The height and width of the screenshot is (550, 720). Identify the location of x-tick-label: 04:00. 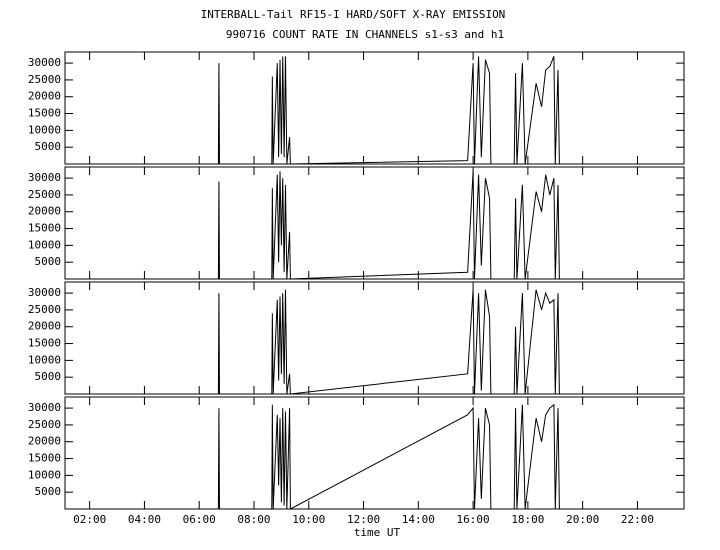
(144, 519).